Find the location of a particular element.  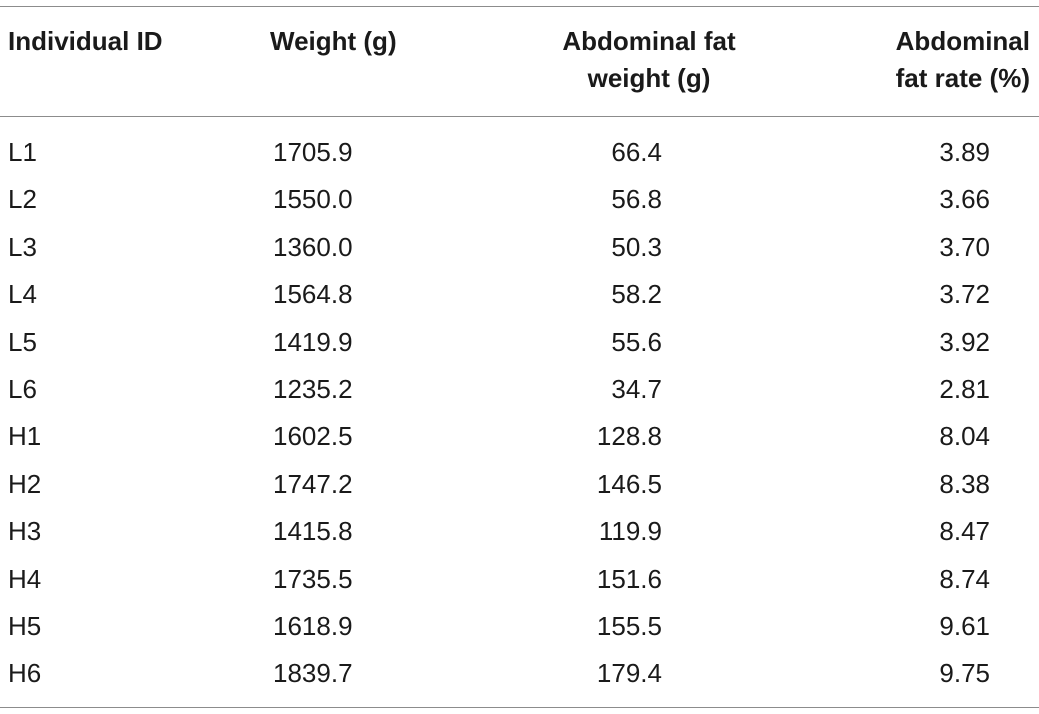

table-top-rule is located at coordinates (519, 6).